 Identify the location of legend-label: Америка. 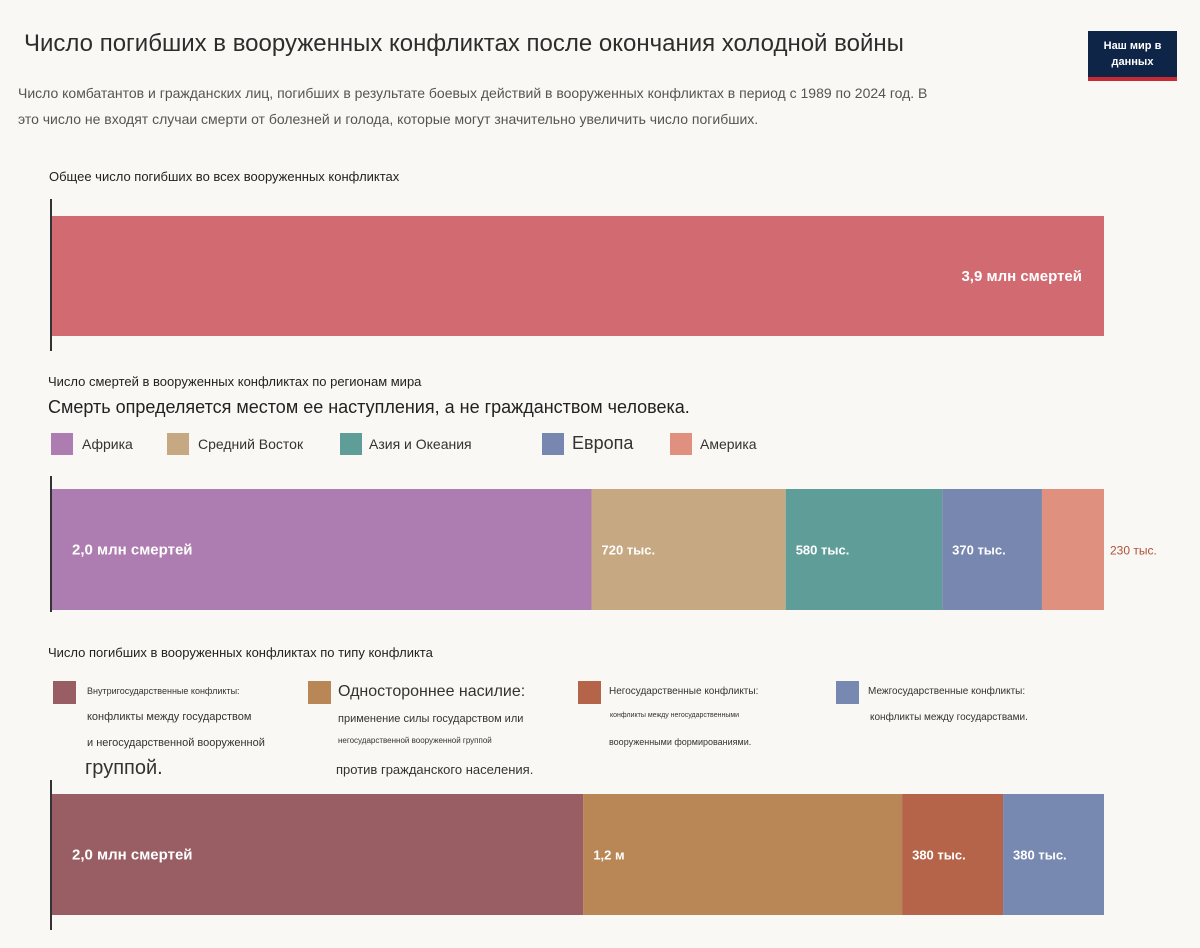
(728, 444).